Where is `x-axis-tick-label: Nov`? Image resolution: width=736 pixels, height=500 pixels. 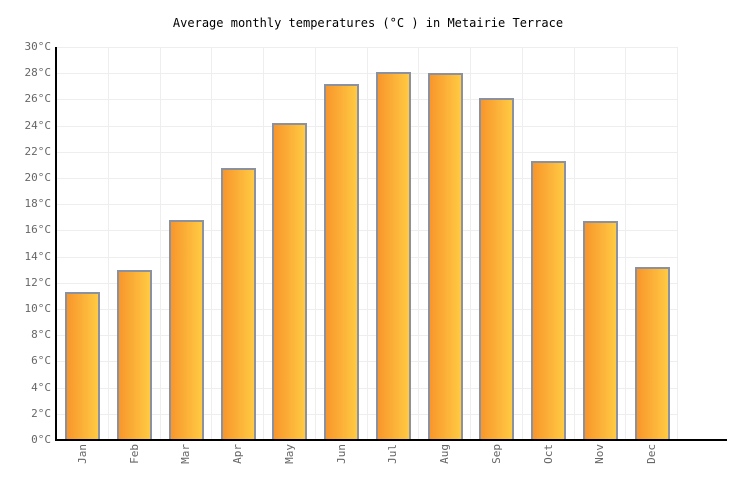 x-axis-tick-label: Nov is located at coordinates (600, 454).